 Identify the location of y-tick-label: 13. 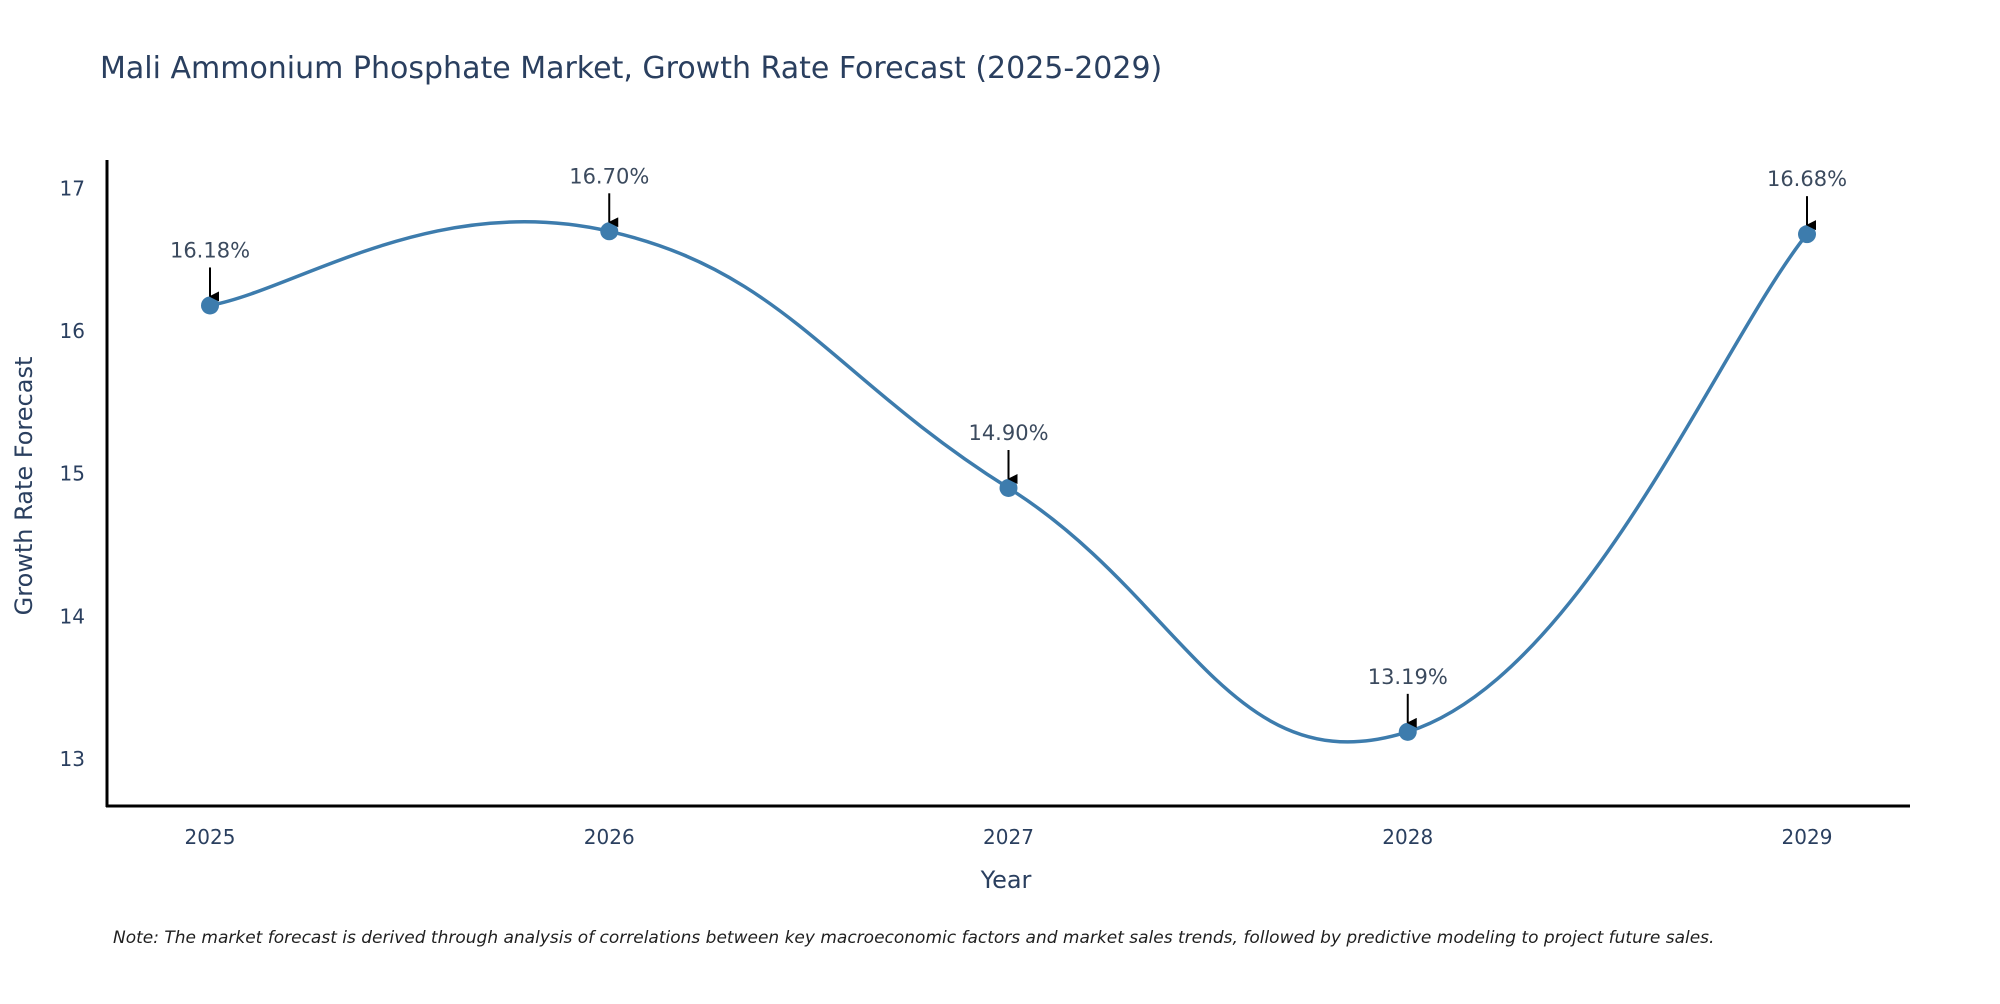
(72, 759).